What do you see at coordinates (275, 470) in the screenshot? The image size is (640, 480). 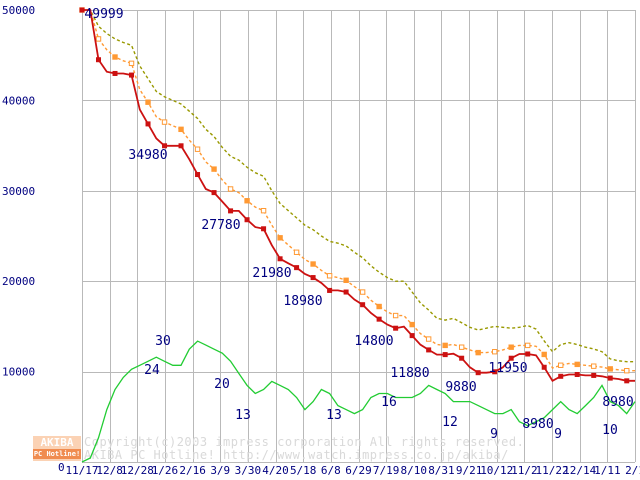 I see `x-tick-label: 4/20` at bounding box center [275, 470].